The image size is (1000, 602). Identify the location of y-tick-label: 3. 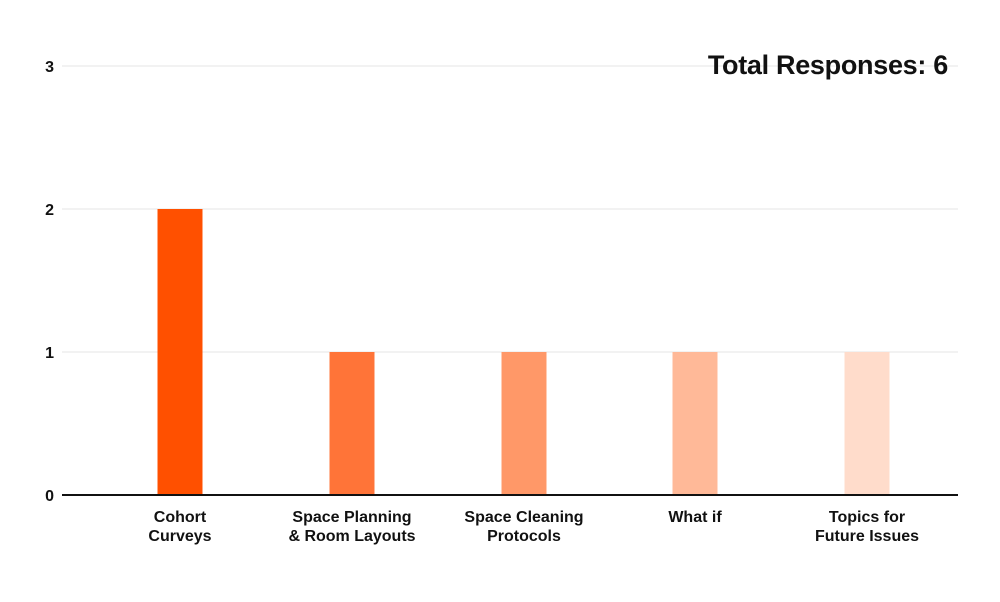
(49, 67).